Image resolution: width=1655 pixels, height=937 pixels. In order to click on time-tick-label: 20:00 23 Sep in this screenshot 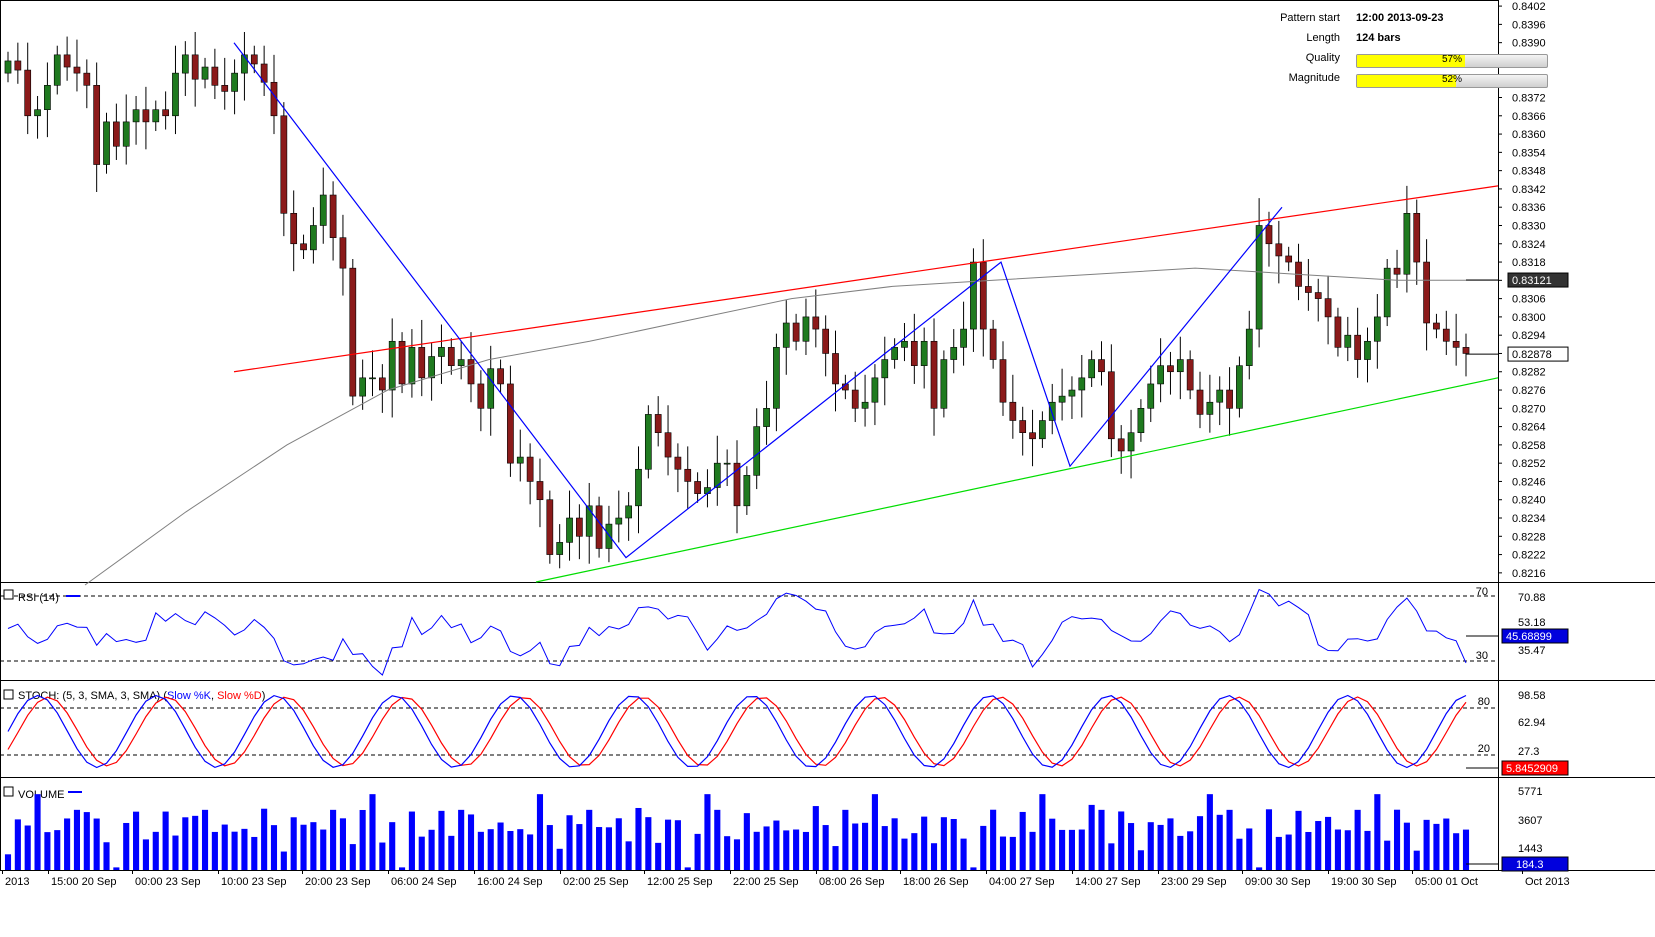, I will do `click(337, 882)`.